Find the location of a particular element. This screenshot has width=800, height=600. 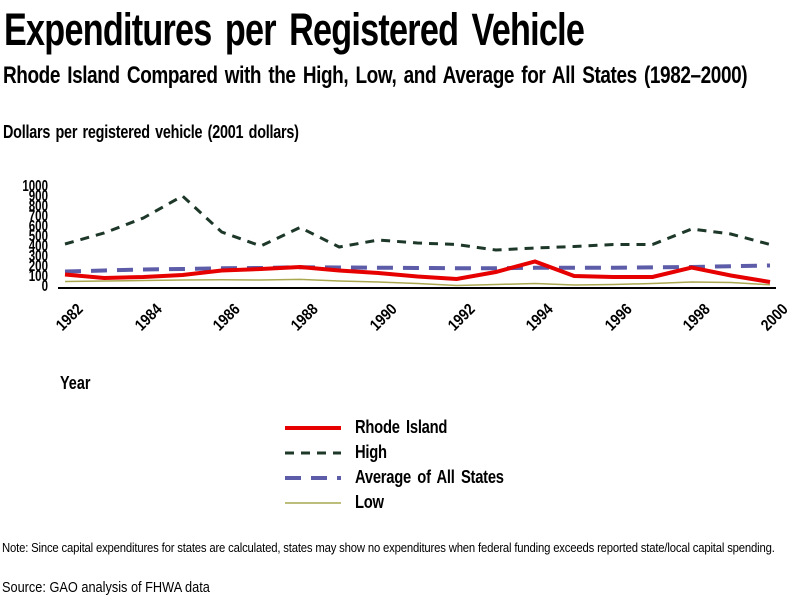

legend-item-average-of-all-states: Average of All States is located at coordinates (410, 477).